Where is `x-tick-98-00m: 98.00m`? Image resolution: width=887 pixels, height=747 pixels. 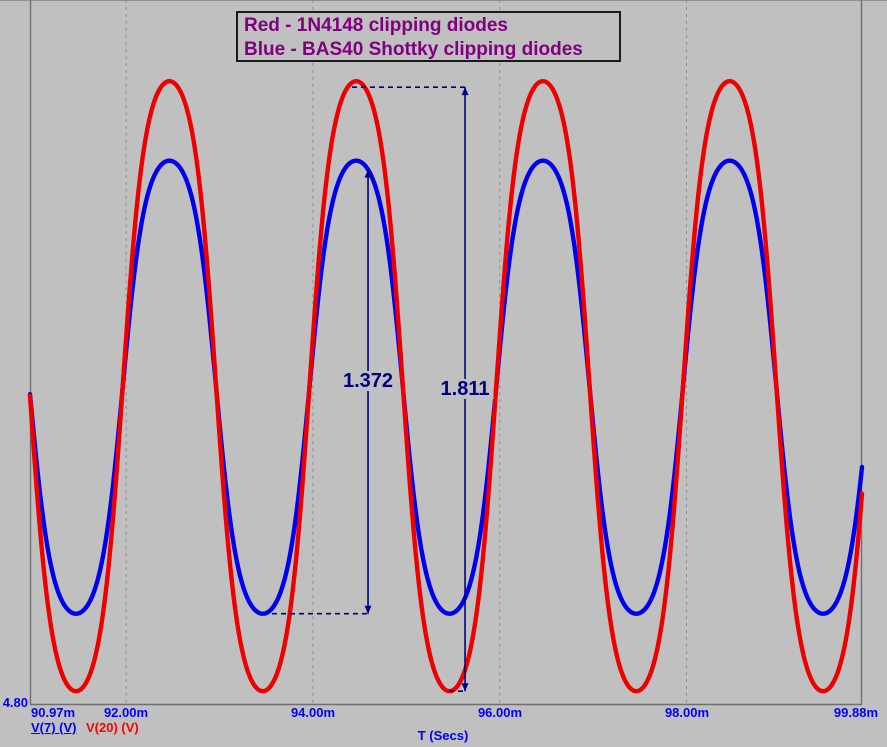 x-tick-98-00m: 98.00m is located at coordinates (687, 712).